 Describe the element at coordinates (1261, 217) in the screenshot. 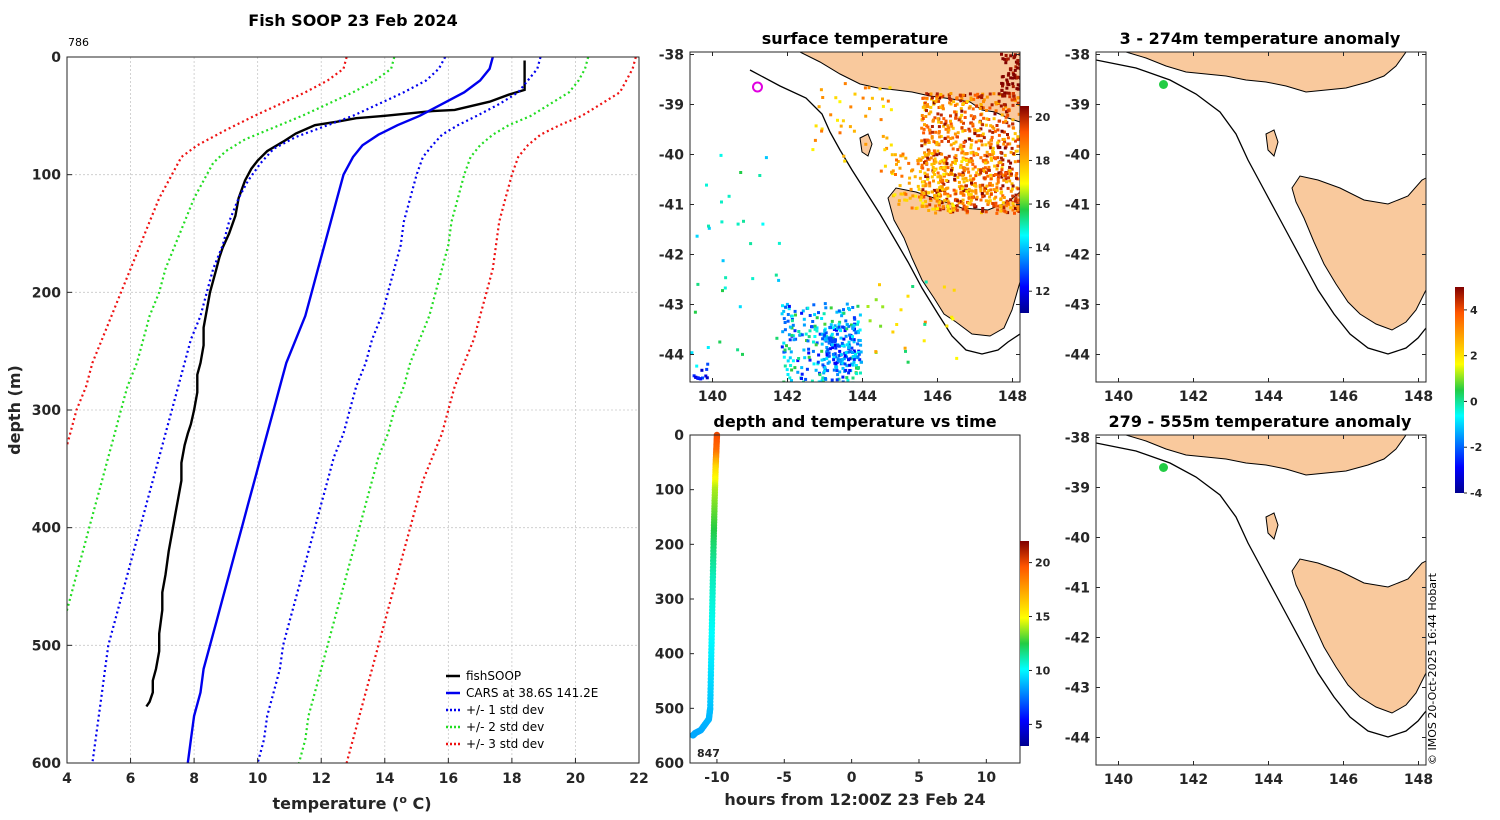

I see `anomaly-map-1-frame` at that location.